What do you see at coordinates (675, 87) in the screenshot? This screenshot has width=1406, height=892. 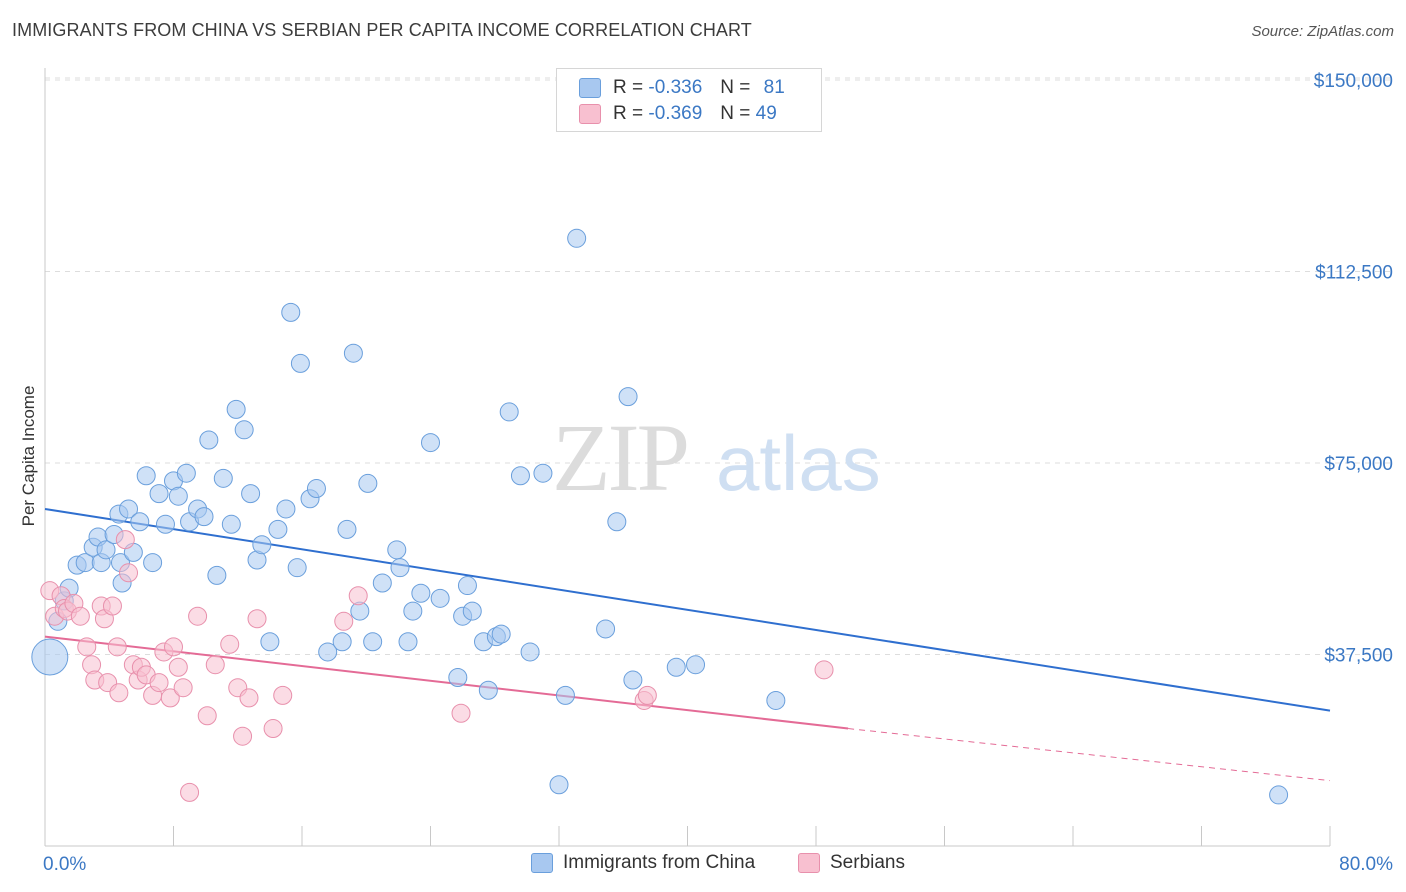 I see `legend-r-value: -0.336` at bounding box center [675, 87].